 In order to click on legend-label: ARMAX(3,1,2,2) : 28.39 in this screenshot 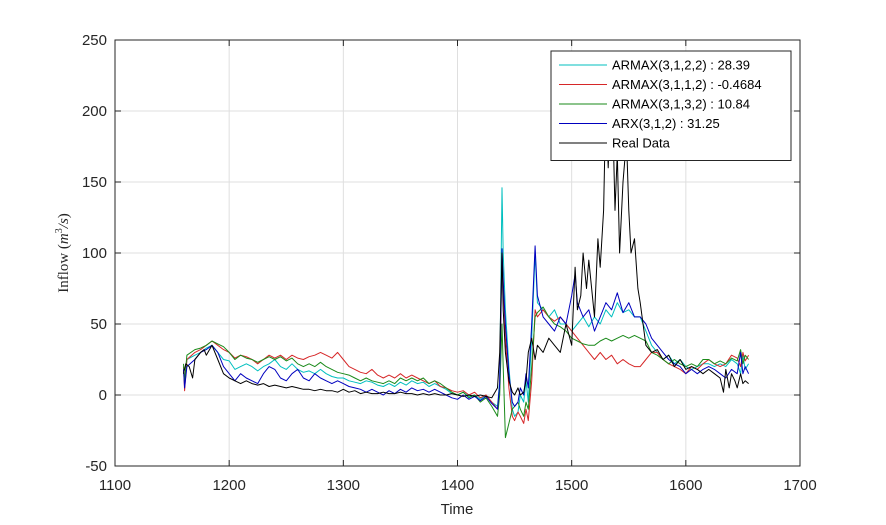, I will do `click(681, 65)`.